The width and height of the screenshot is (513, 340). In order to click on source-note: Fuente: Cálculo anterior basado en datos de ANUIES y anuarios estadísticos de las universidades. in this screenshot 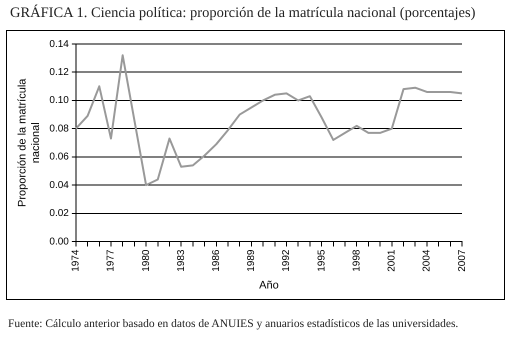, I will do `click(233, 324)`.